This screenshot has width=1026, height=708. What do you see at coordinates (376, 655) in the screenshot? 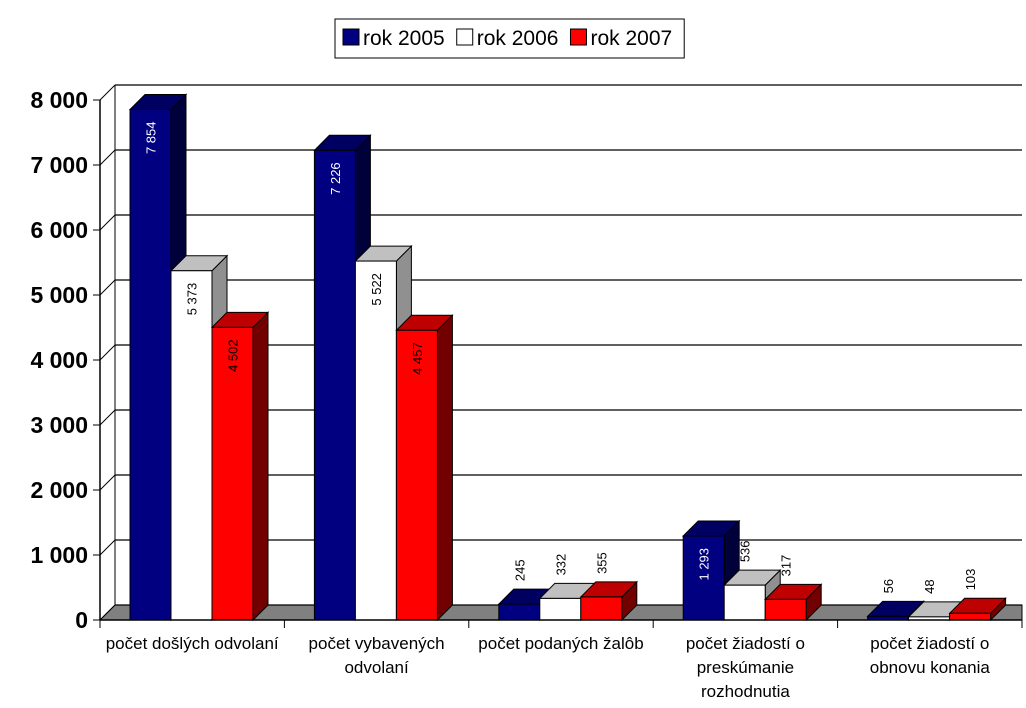
I see `x-tick-label: počet vybavených odvolaní` at bounding box center [376, 655].